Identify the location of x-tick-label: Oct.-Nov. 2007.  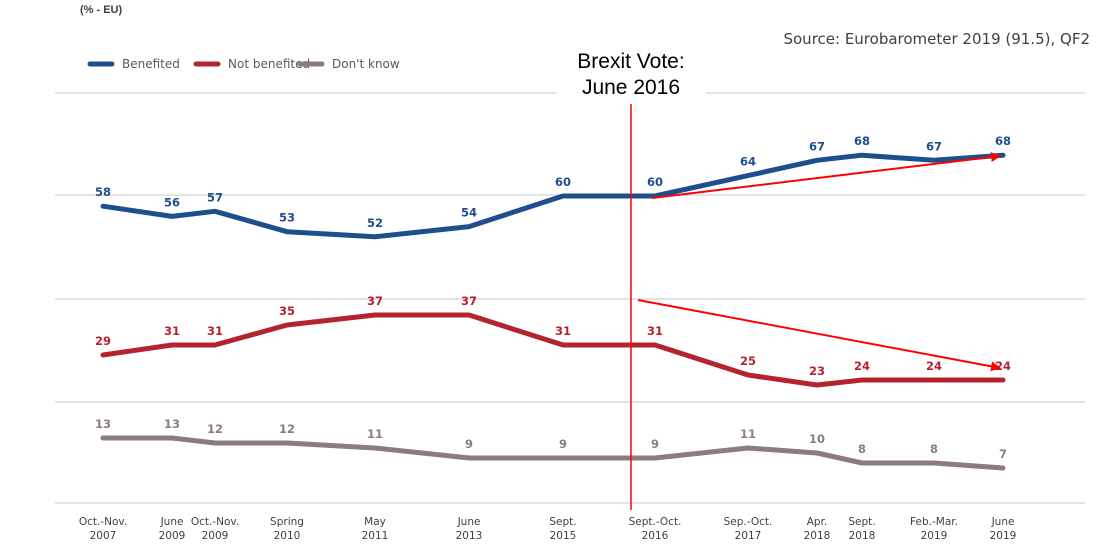
(103, 529).